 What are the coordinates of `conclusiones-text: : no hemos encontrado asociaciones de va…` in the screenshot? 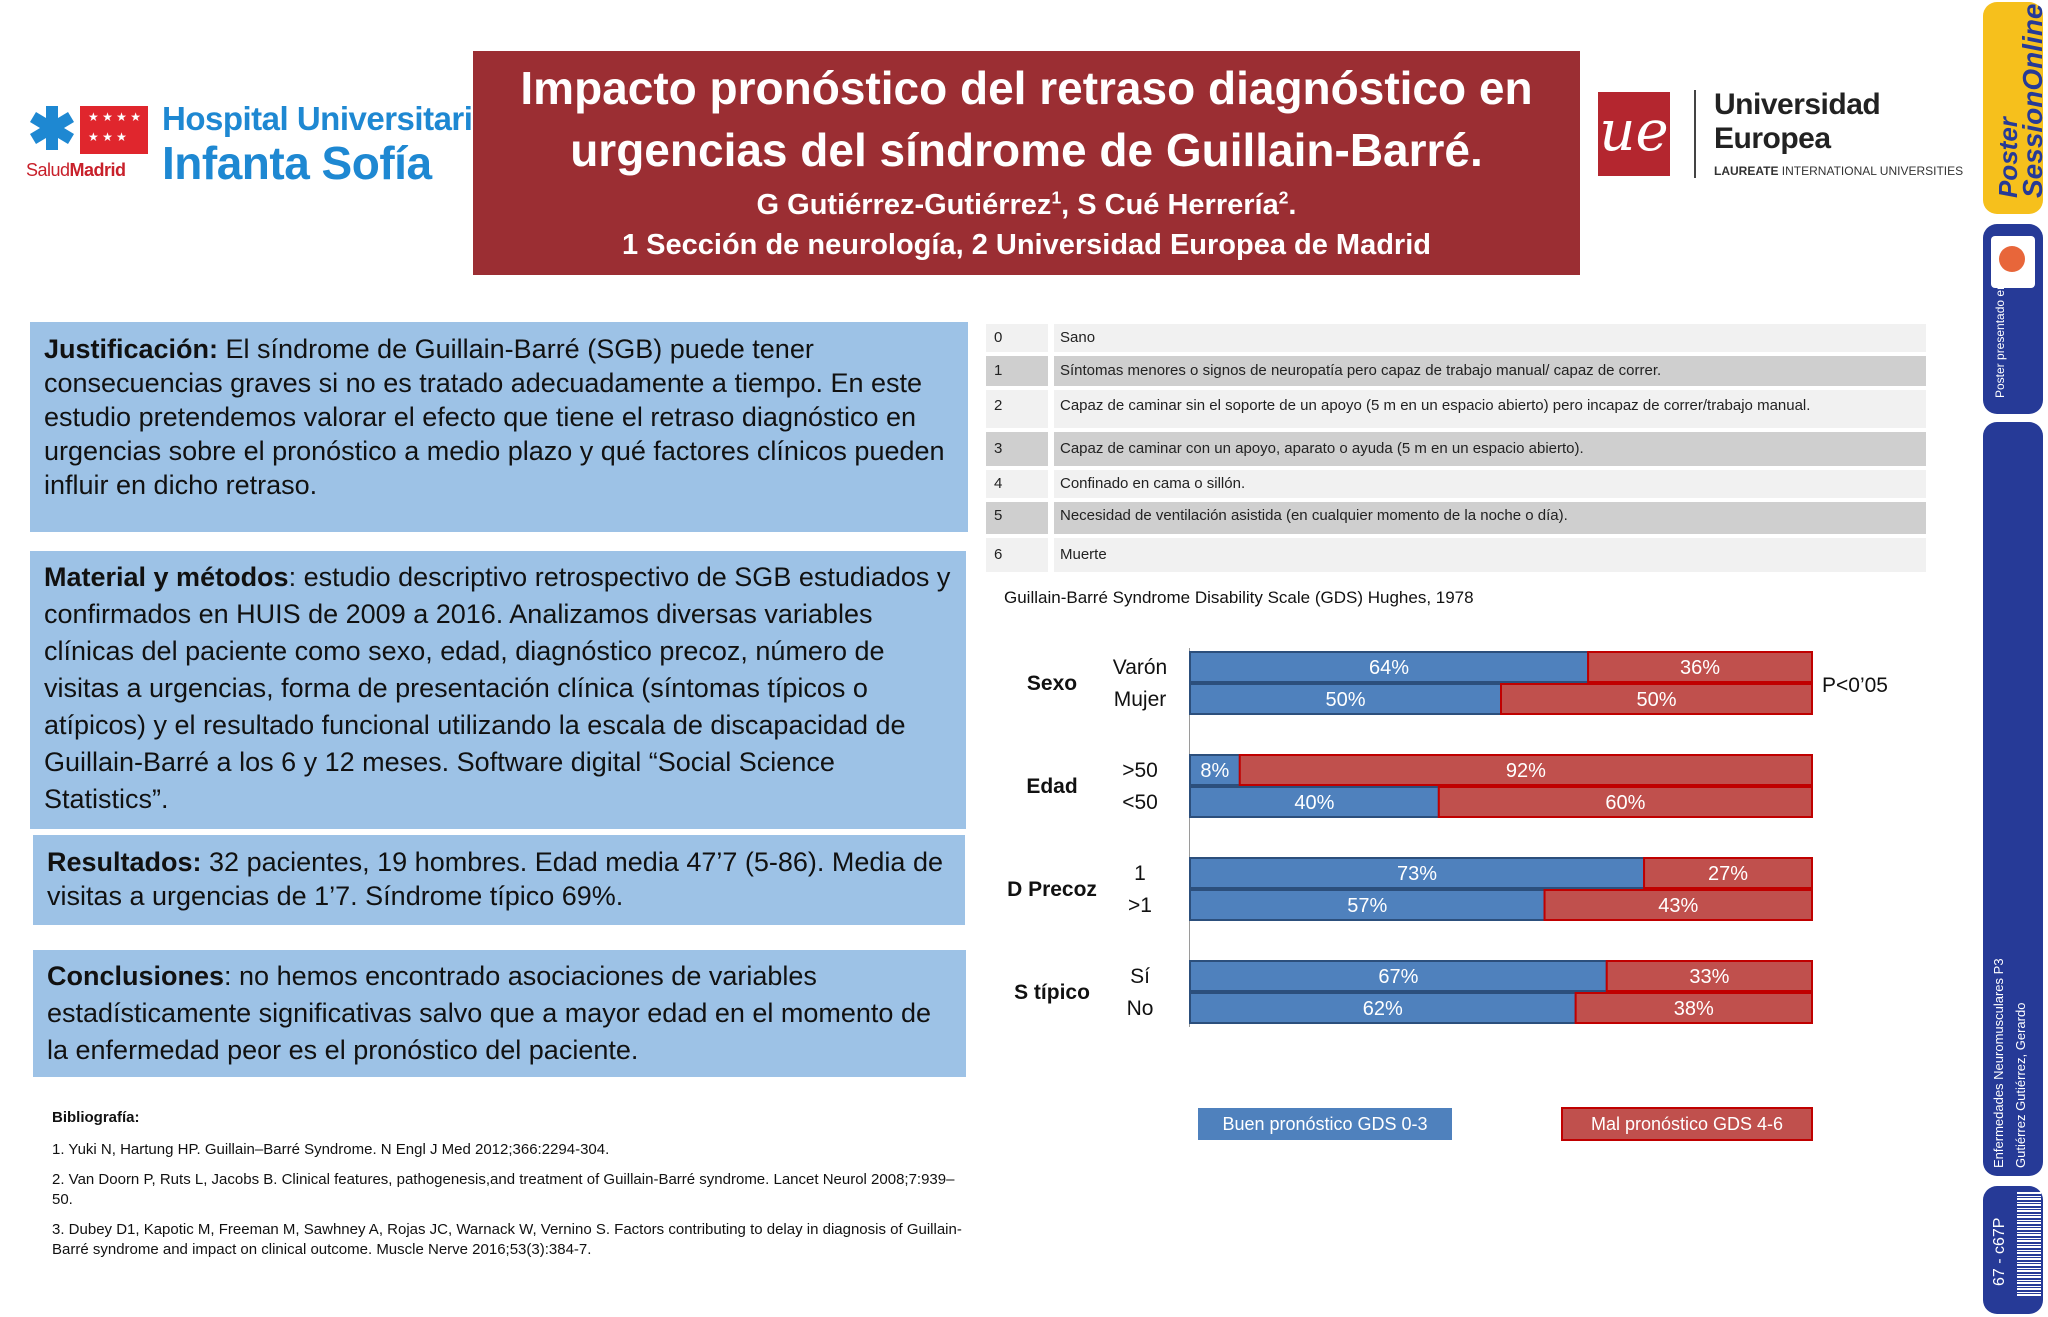 It's located at (489, 1013).